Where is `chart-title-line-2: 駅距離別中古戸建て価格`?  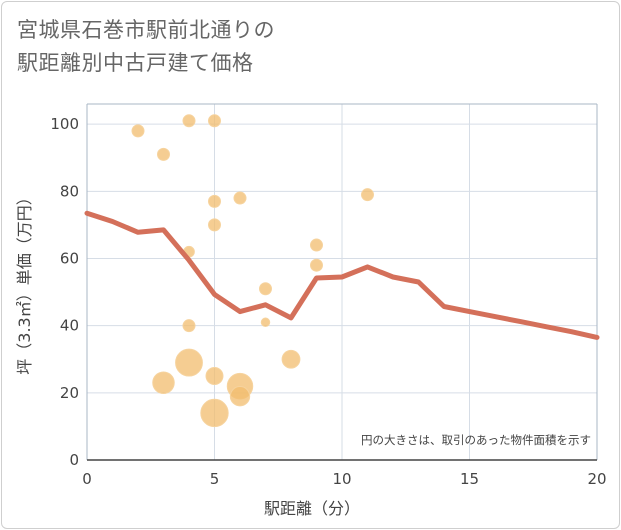 chart-title-line-2: 駅距離別中古戸建て価格 is located at coordinates (135, 63).